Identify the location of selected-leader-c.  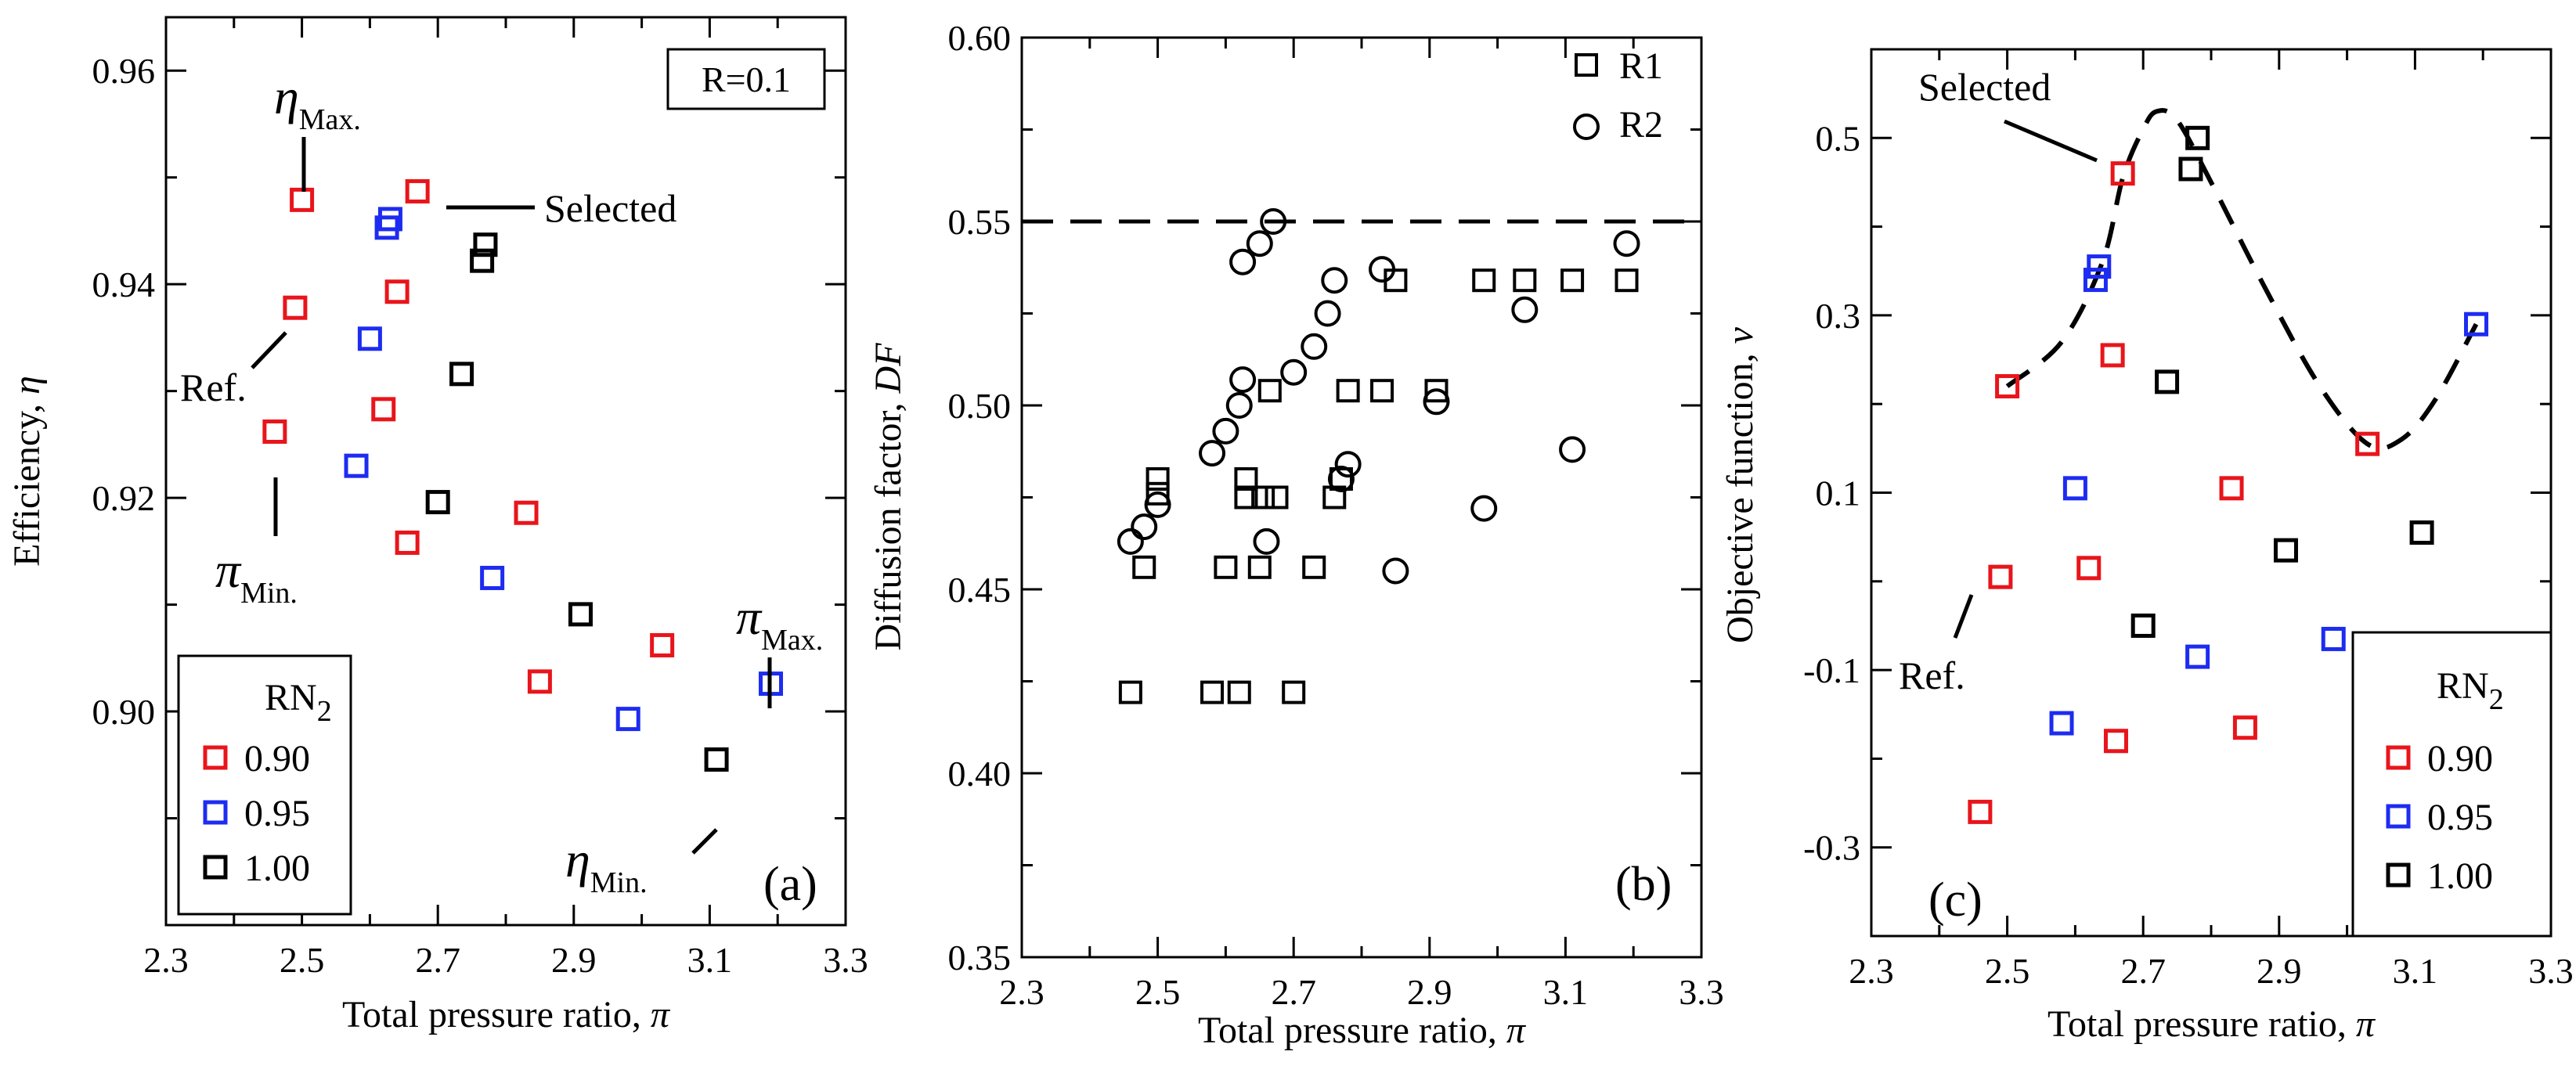
(2051, 141).